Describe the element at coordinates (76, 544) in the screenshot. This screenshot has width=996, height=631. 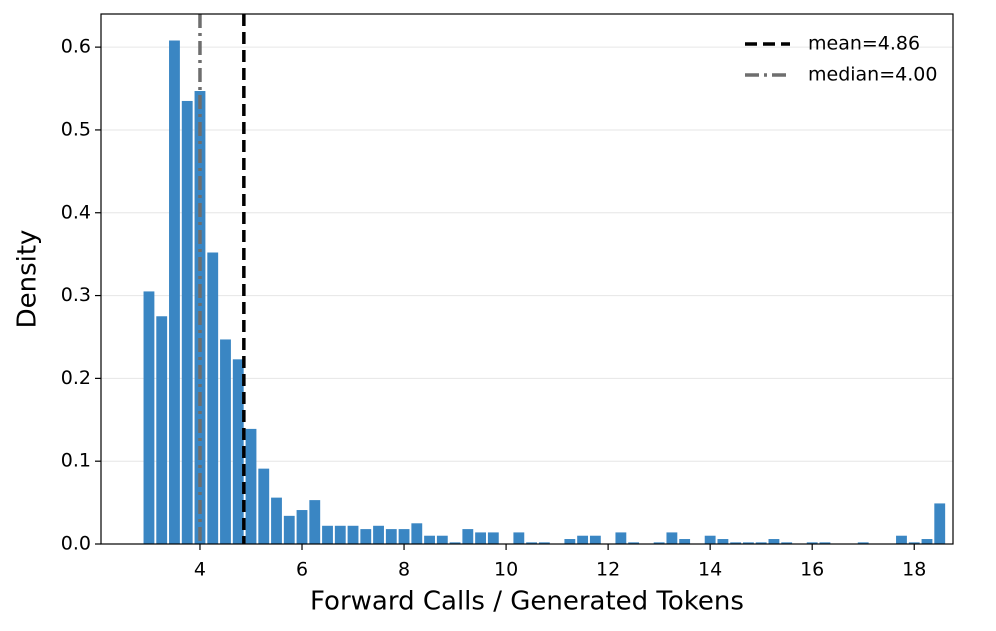
I see `y-tick-label: 0.0` at that location.